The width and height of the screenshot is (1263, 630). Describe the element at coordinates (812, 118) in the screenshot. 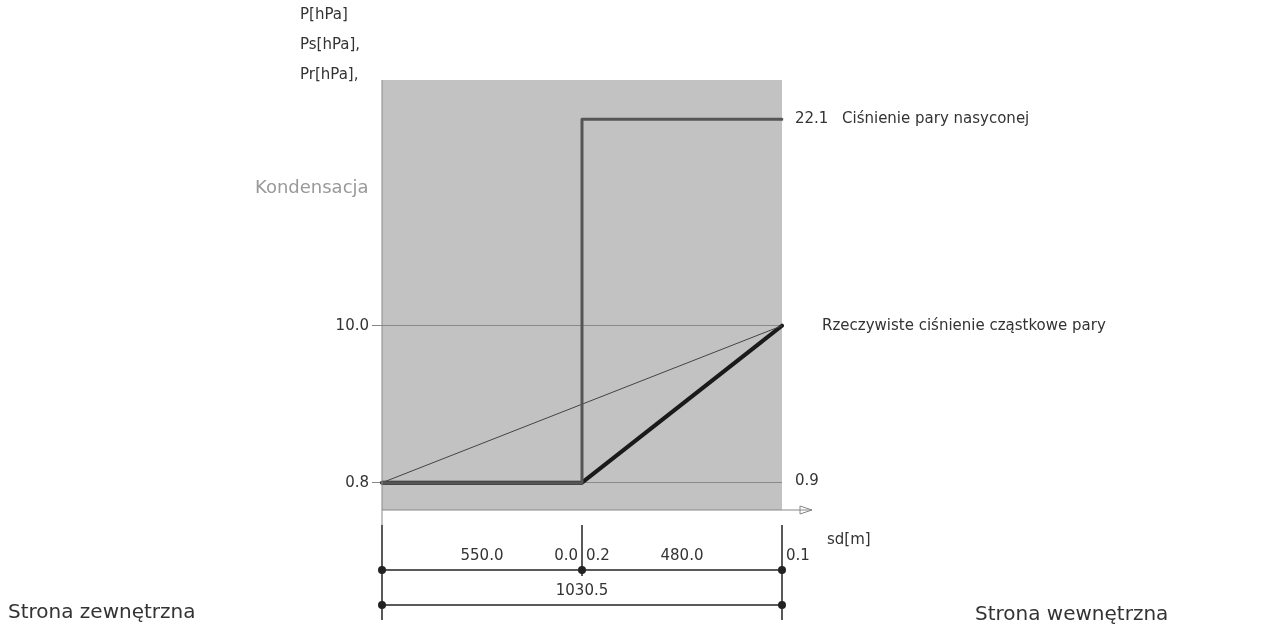

I see `y2-tick-label: 22.1` at that location.